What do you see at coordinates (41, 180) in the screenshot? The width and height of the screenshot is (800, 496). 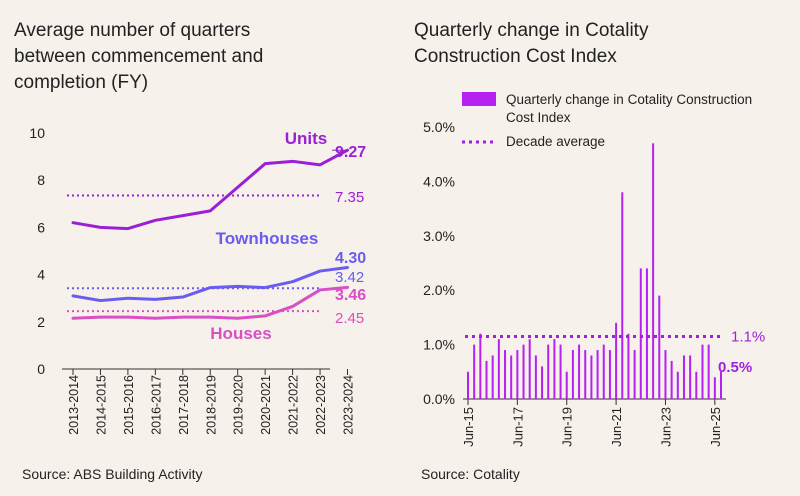 I see `y-tick-label: 8` at bounding box center [41, 180].